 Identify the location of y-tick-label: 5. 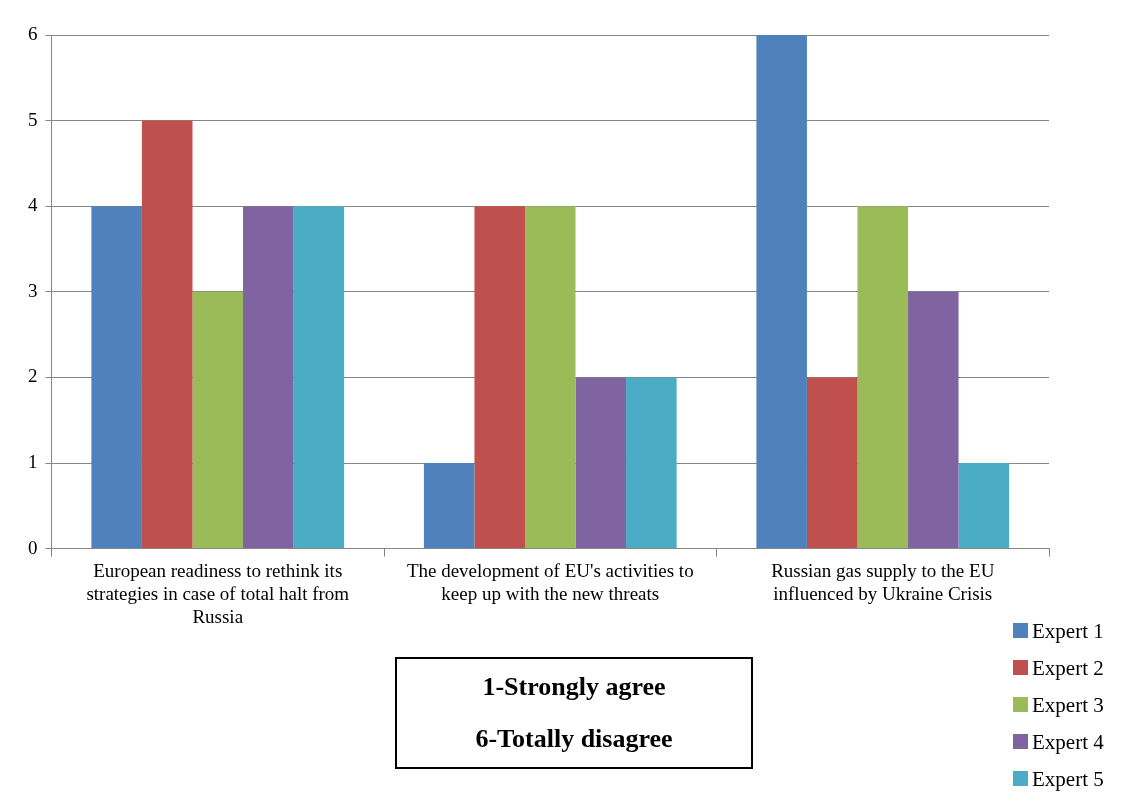
(33, 119).